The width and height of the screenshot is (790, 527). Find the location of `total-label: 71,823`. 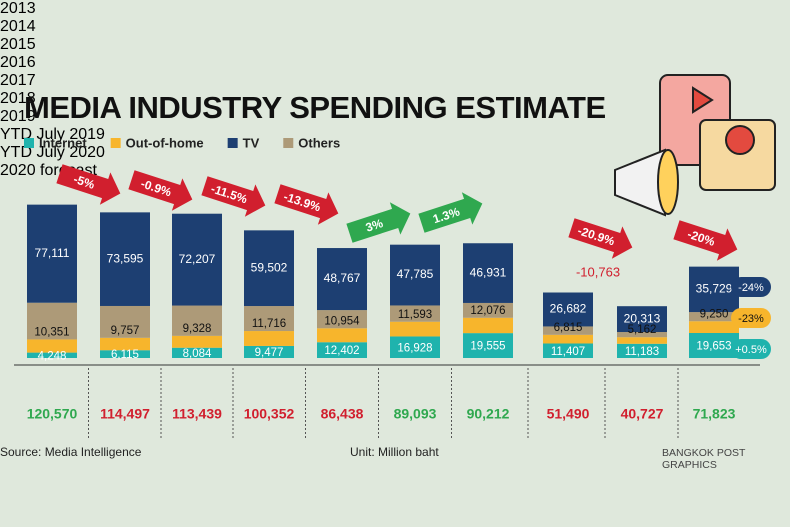

total-label: 71,823 is located at coordinates (714, 414).